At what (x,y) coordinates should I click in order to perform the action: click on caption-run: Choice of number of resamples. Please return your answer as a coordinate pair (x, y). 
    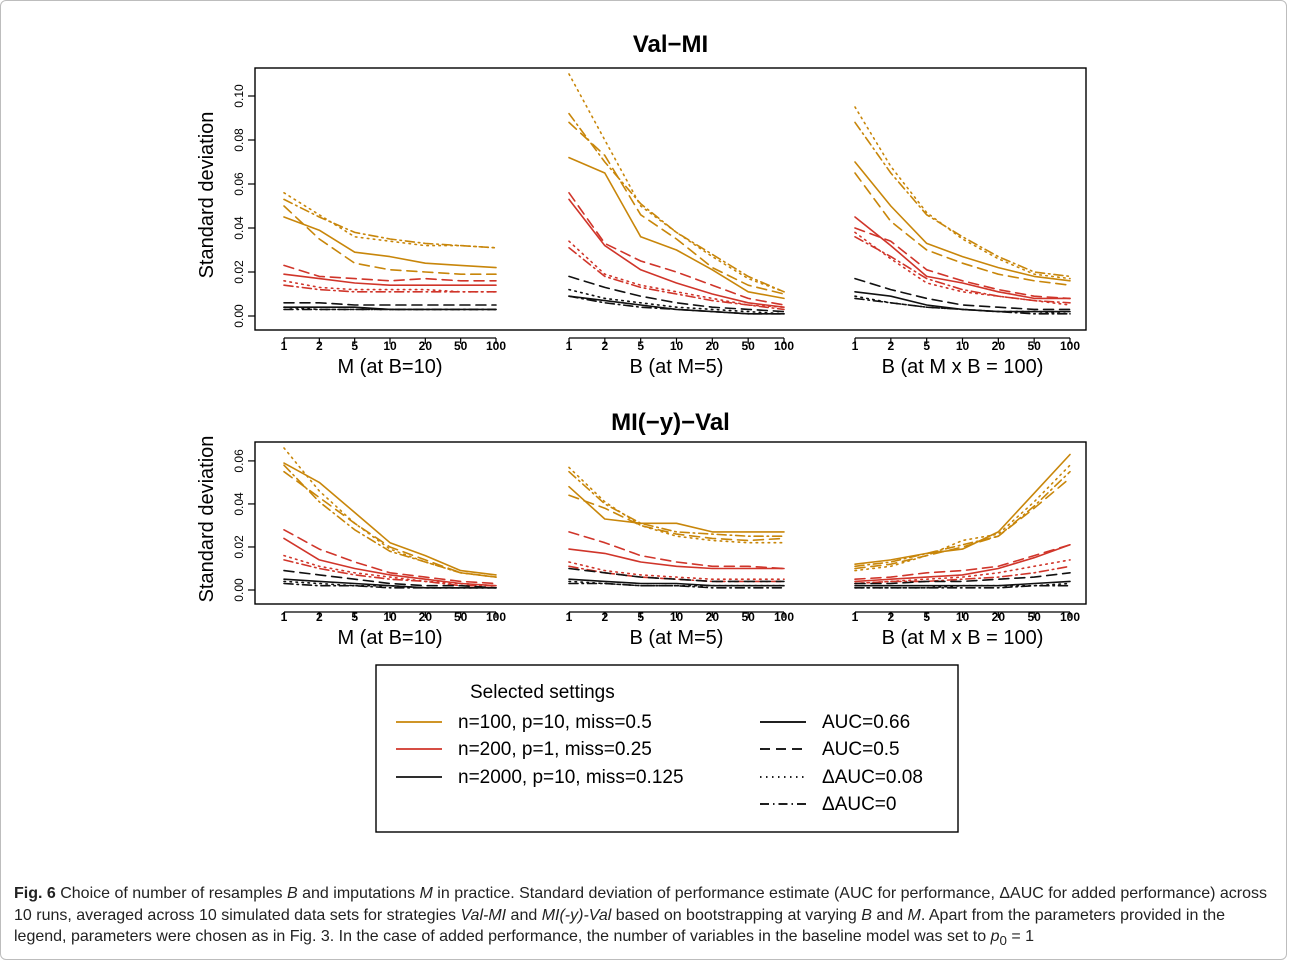
    Looking at the image, I should click on (171, 893).